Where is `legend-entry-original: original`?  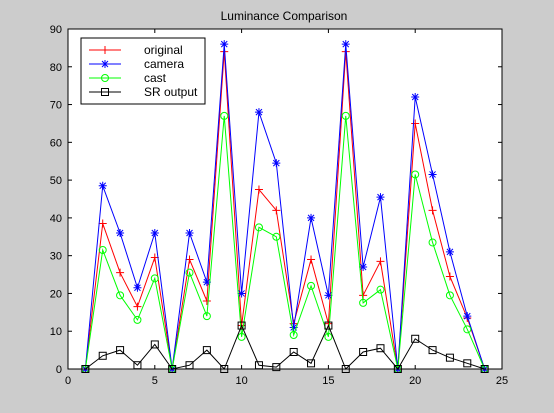 legend-entry-original: original is located at coordinates (136, 50).